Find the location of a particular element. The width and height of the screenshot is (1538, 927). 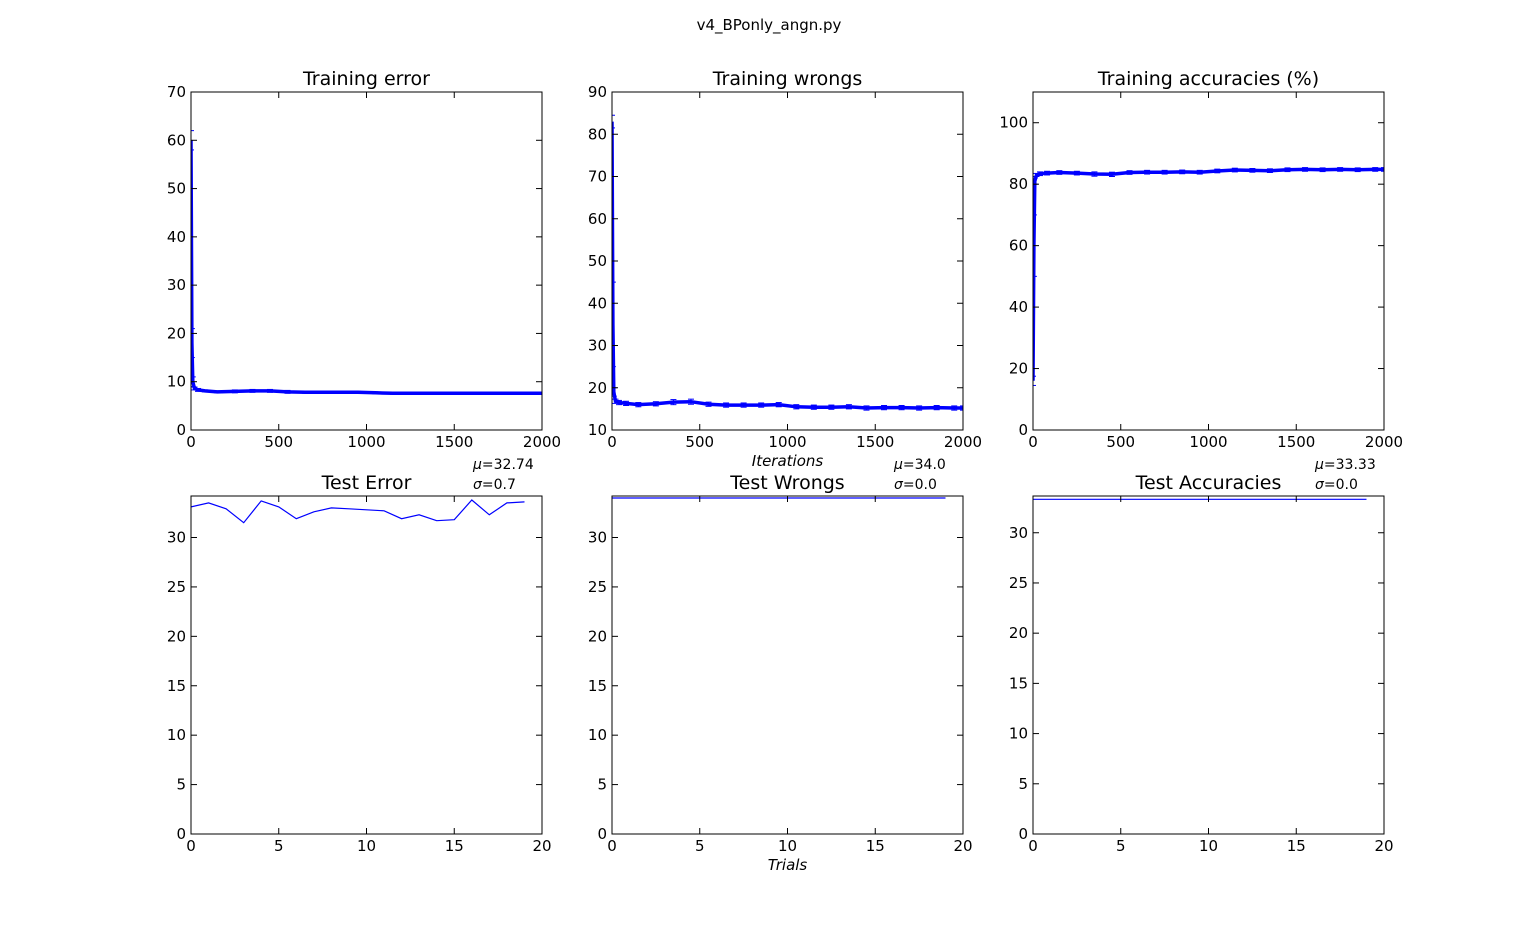

y-tick-label: 100 is located at coordinates (1013, 123).